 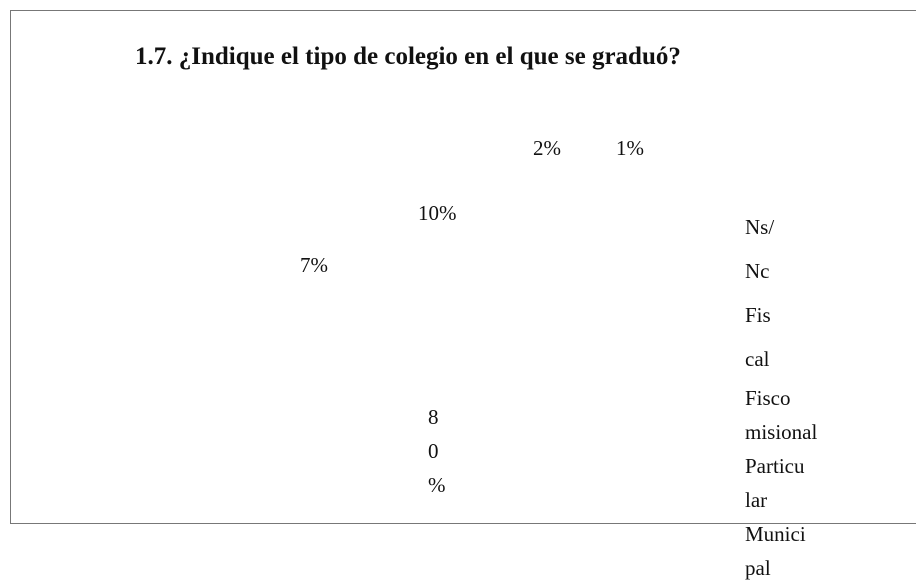 I want to click on legend-text: Fis, so click(x=758, y=315).